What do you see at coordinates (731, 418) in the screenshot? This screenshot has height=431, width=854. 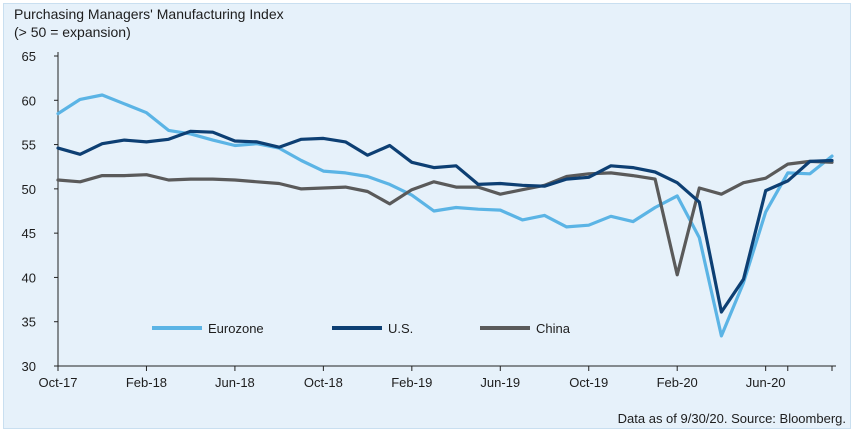 I see `source-note: Data as of 9/30/20. Source: Bloomberg.` at bounding box center [731, 418].